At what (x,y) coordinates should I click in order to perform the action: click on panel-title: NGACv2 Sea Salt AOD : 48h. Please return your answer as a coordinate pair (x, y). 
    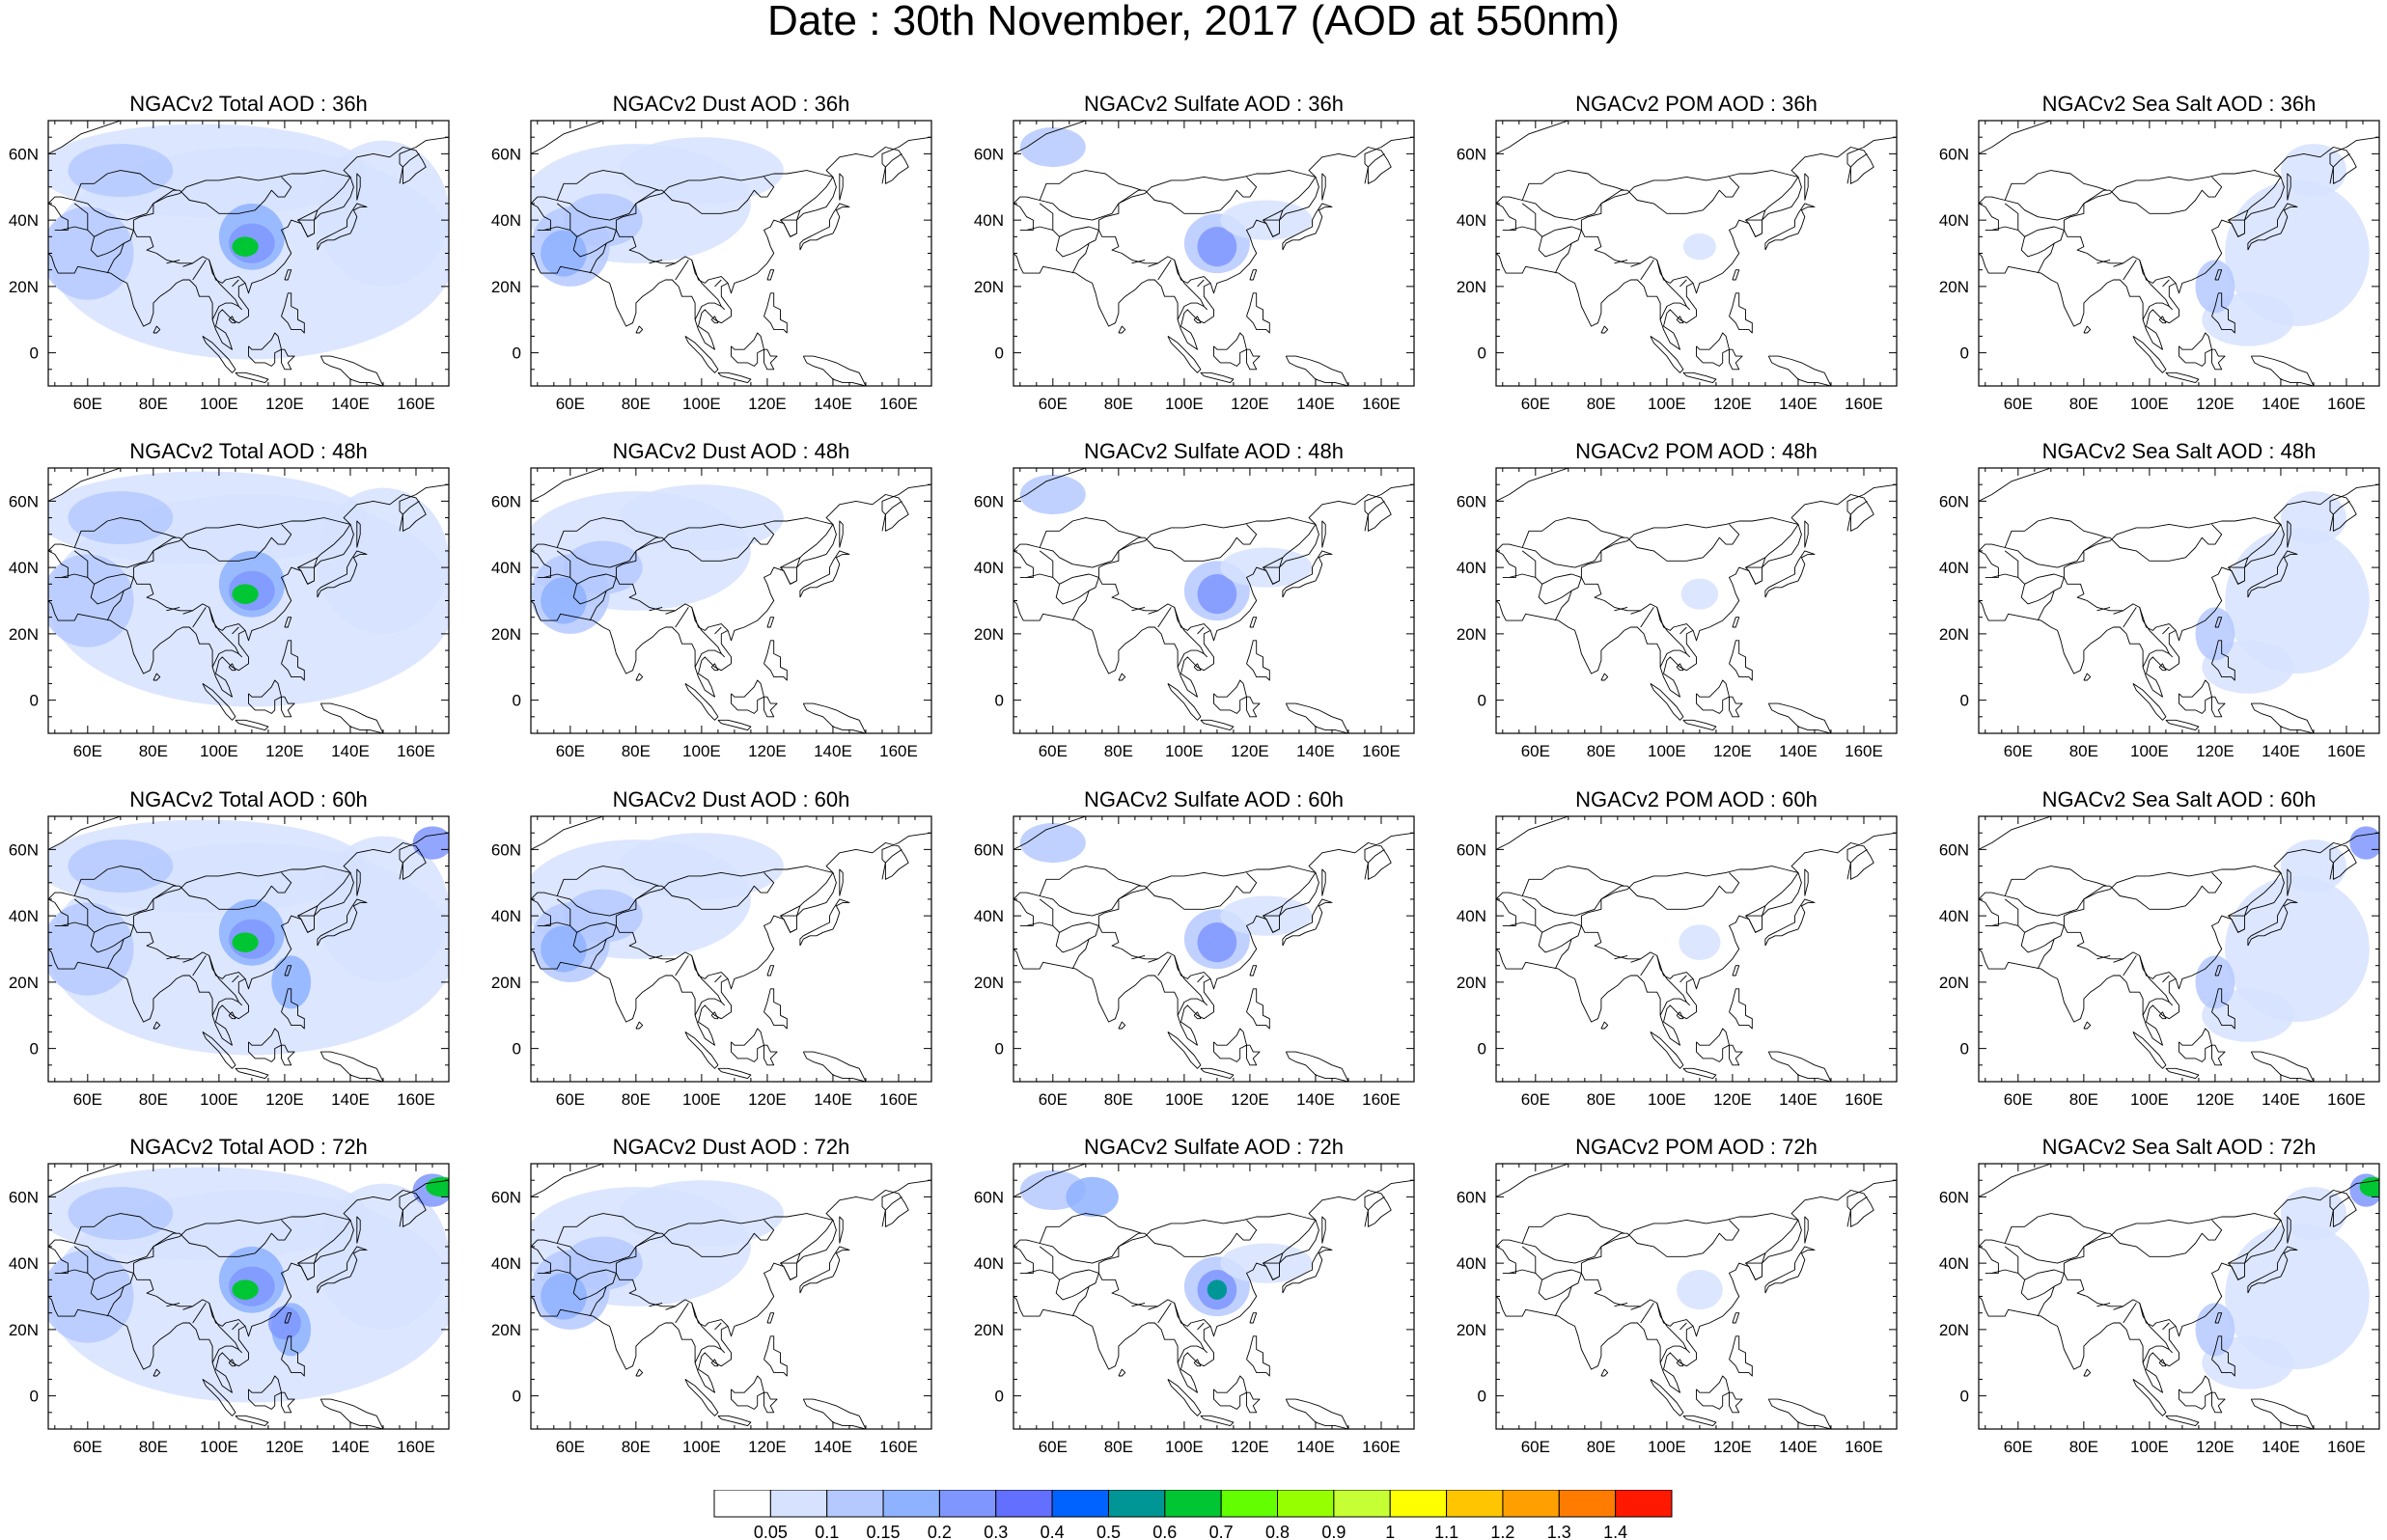
    Looking at the image, I should click on (2179, 451).